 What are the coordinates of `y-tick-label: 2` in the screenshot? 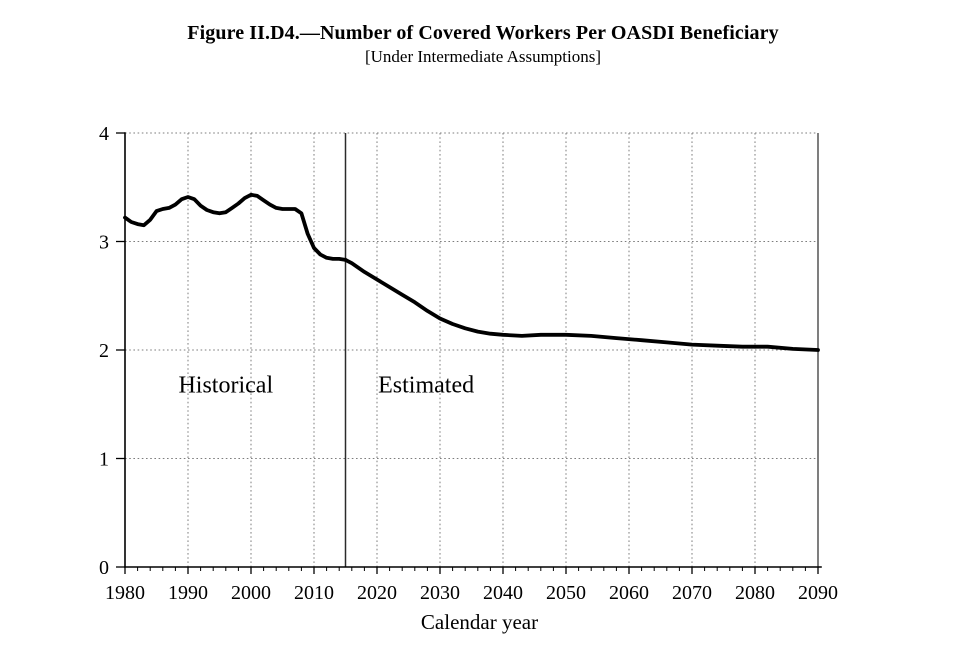 It's located at (104, 351).